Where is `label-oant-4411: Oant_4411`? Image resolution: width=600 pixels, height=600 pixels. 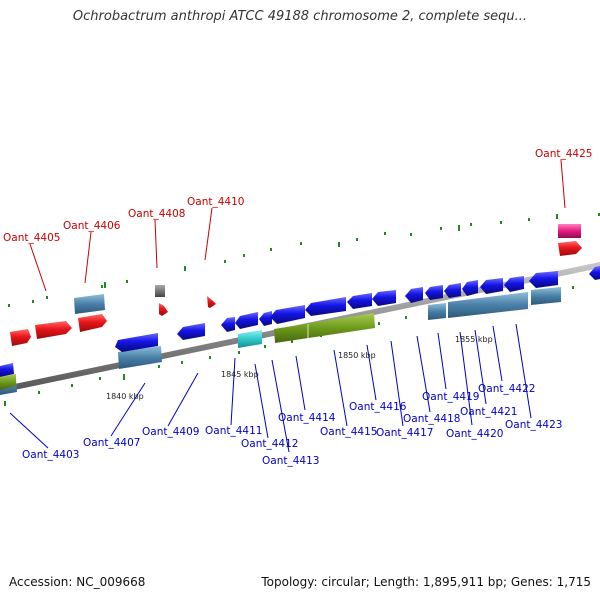
label-oant-4411: Oant_4411 is located at coordinates (233, 431).